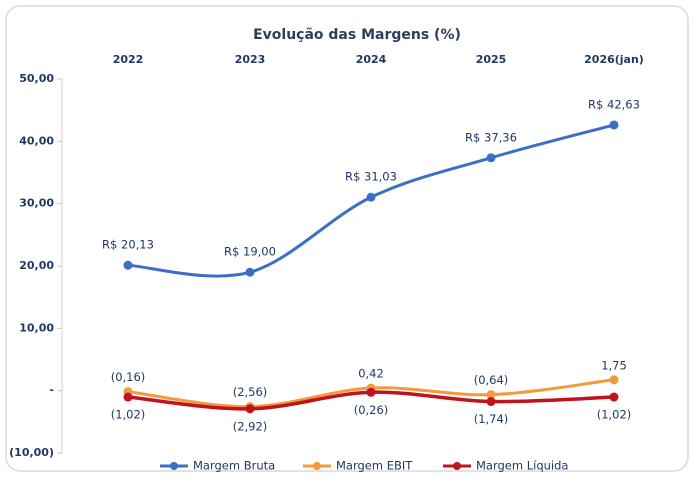 This screenshot has height=477, width=694. I want to click on y-tick-label: 20,00, so click(36, 265).